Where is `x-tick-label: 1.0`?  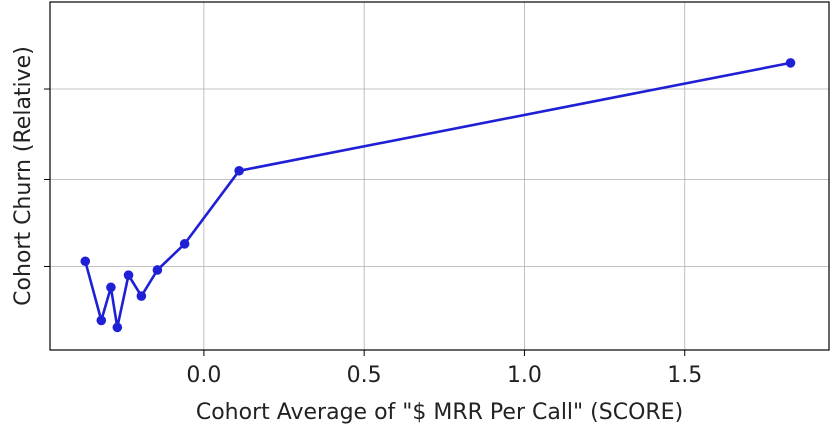
x-tick-label: 1.0 is located at coordinates (524, 375).